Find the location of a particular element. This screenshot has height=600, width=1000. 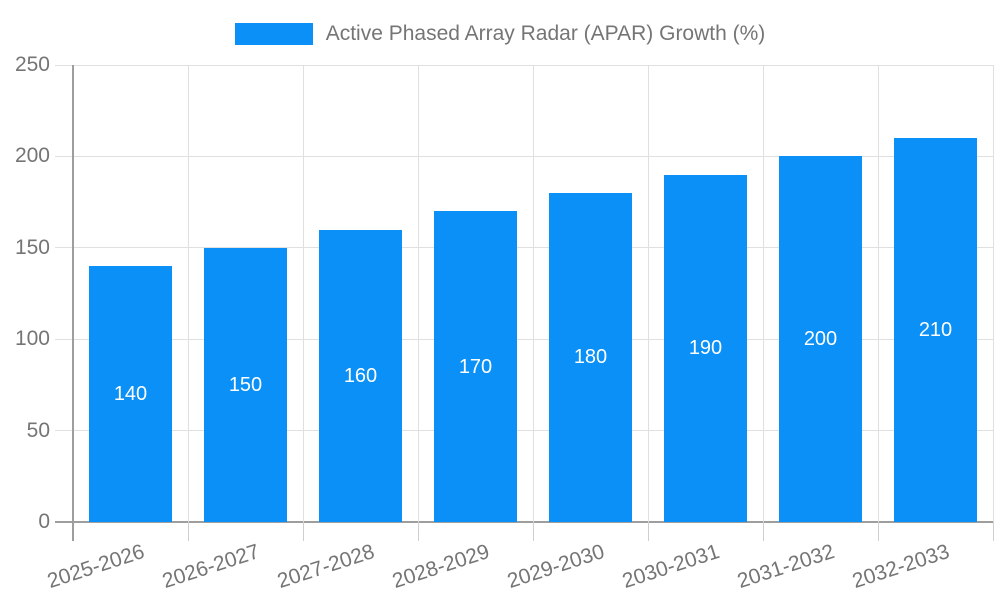

y-tick-label: 0 is located at coordinates (44, 521).